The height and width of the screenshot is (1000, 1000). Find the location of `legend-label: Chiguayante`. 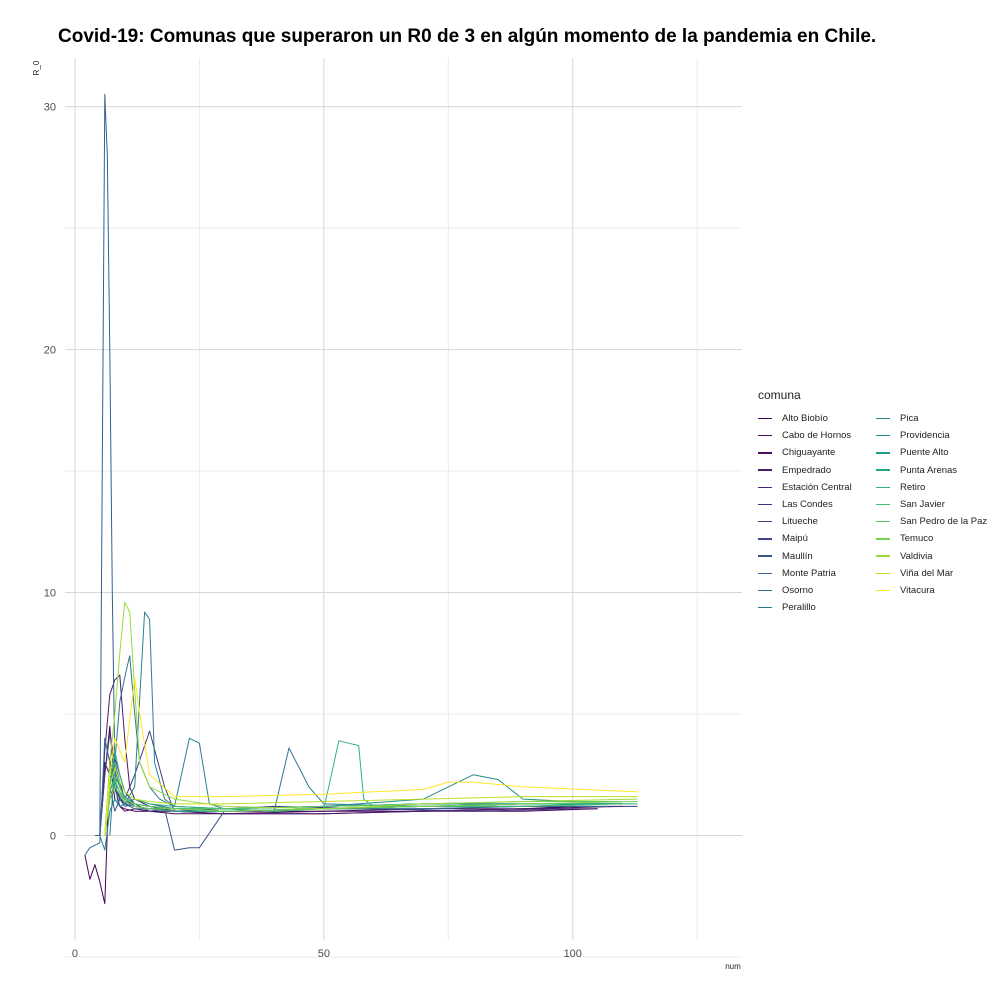

legend-label: Chiguayante is located at coordinates (809, 453).